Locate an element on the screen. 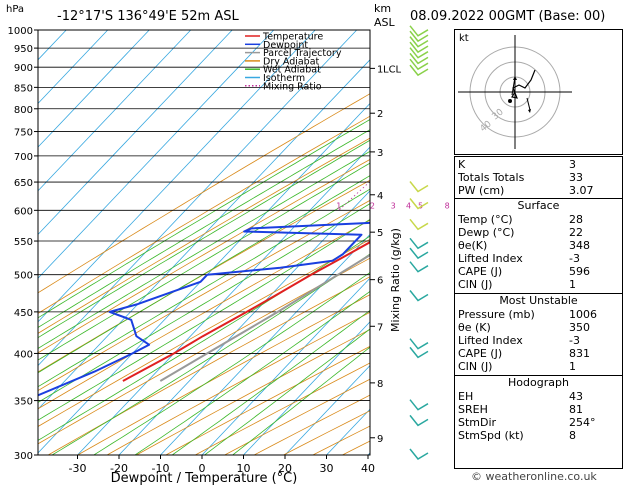 The height and width of the screenshot is (486, 629). x-axis-title: Dewpoint / Temperature (°C) is located at coordinates (204, 478).